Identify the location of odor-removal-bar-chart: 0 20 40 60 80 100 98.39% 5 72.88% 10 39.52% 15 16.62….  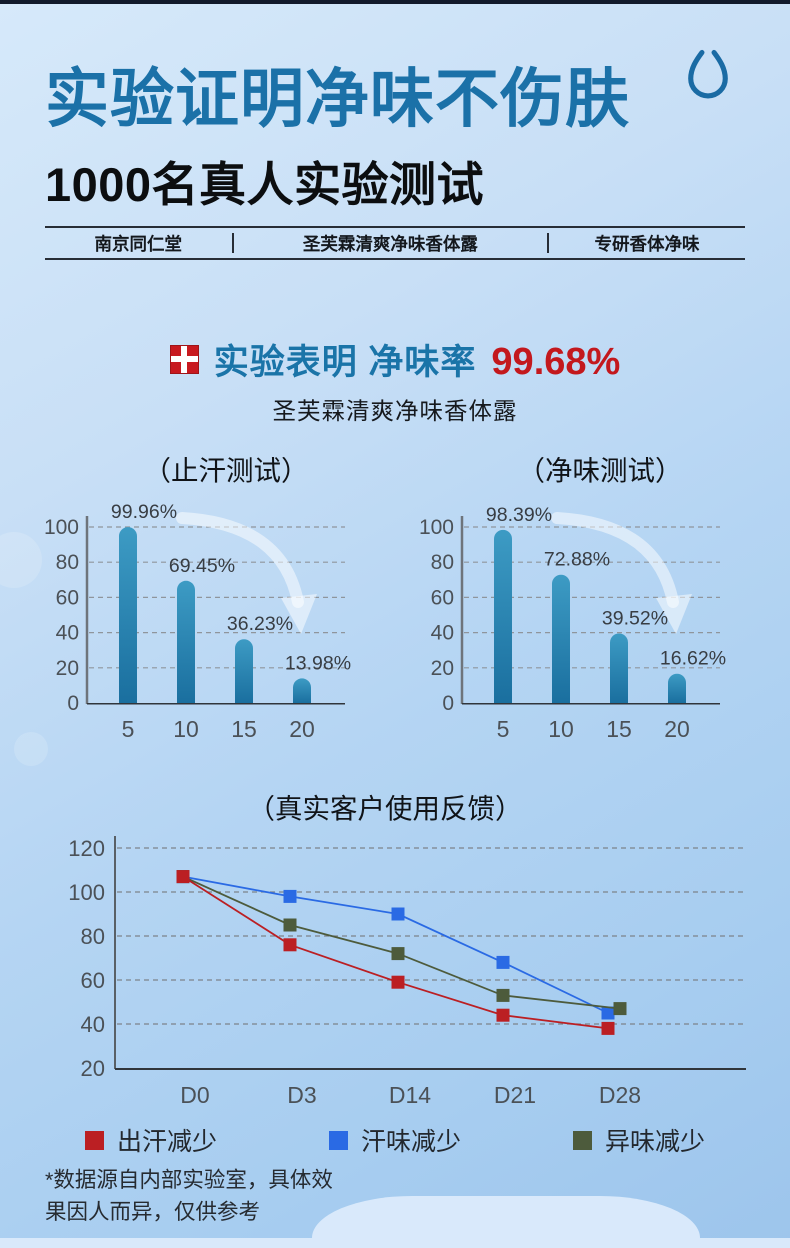
(572, 623).